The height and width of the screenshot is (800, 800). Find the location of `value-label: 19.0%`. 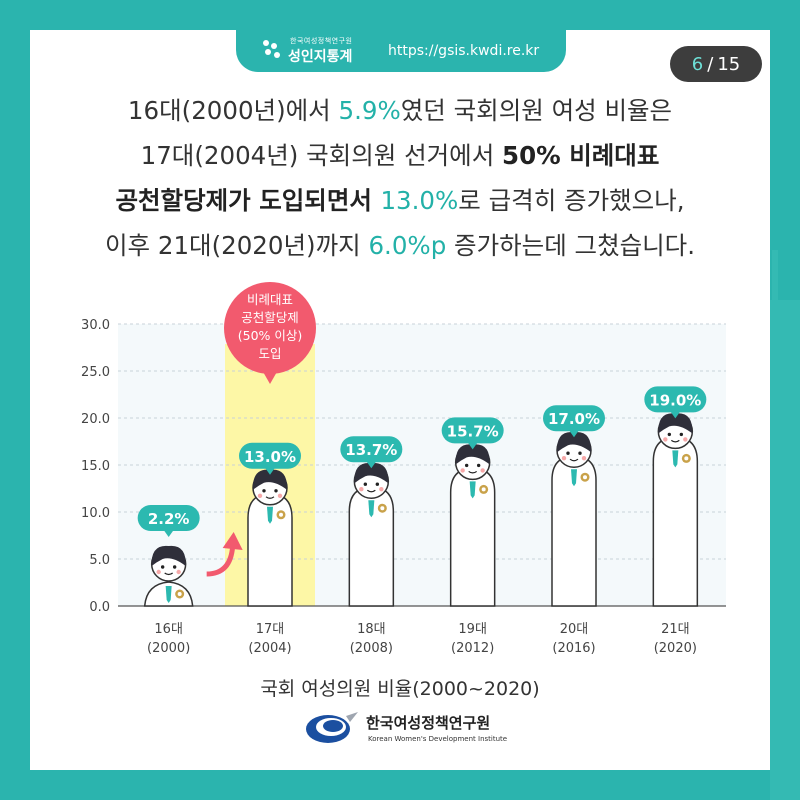

value-label: 19.0% is located at coordinates (675, 400).